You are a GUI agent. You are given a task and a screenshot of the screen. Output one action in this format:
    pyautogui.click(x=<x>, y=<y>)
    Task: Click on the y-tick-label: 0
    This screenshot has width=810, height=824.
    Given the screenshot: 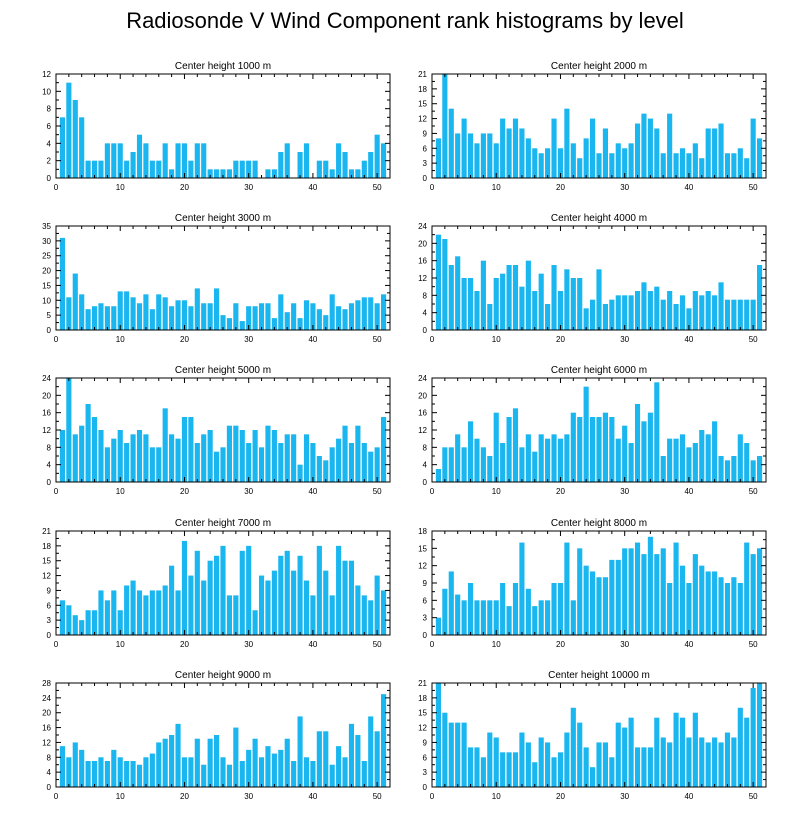 What is the action you would take?
    pyautogui.click(x=425, y=482)
    